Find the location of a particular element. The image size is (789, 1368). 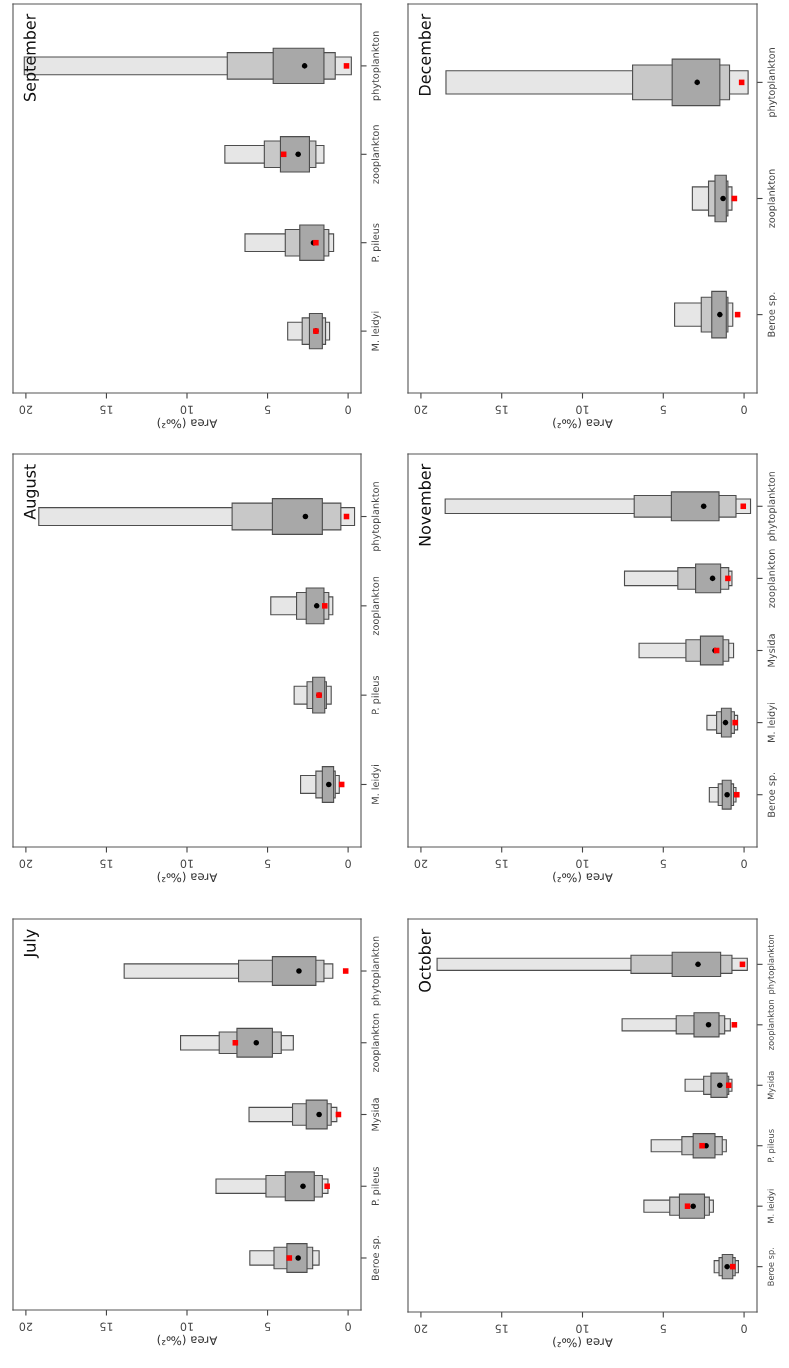

text: December is located at coordinates (424, 54).